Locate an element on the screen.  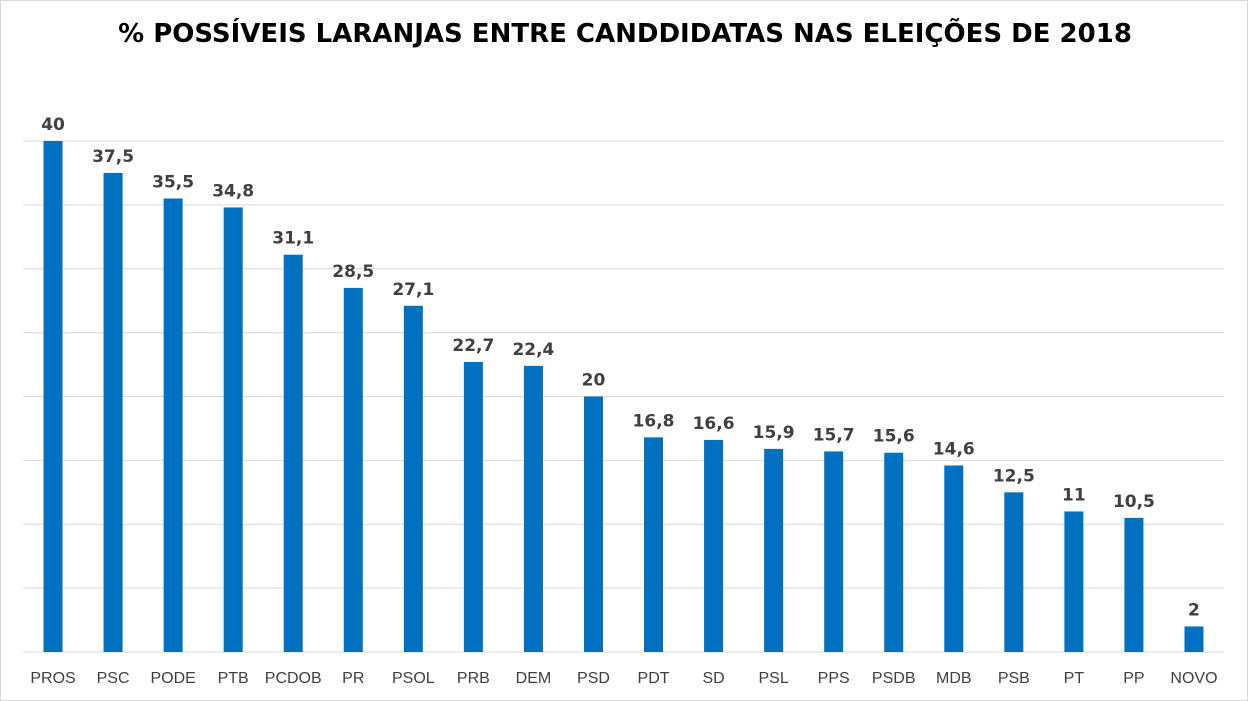
x-tick-pdt: PDT is located at coordinates (654, 678).